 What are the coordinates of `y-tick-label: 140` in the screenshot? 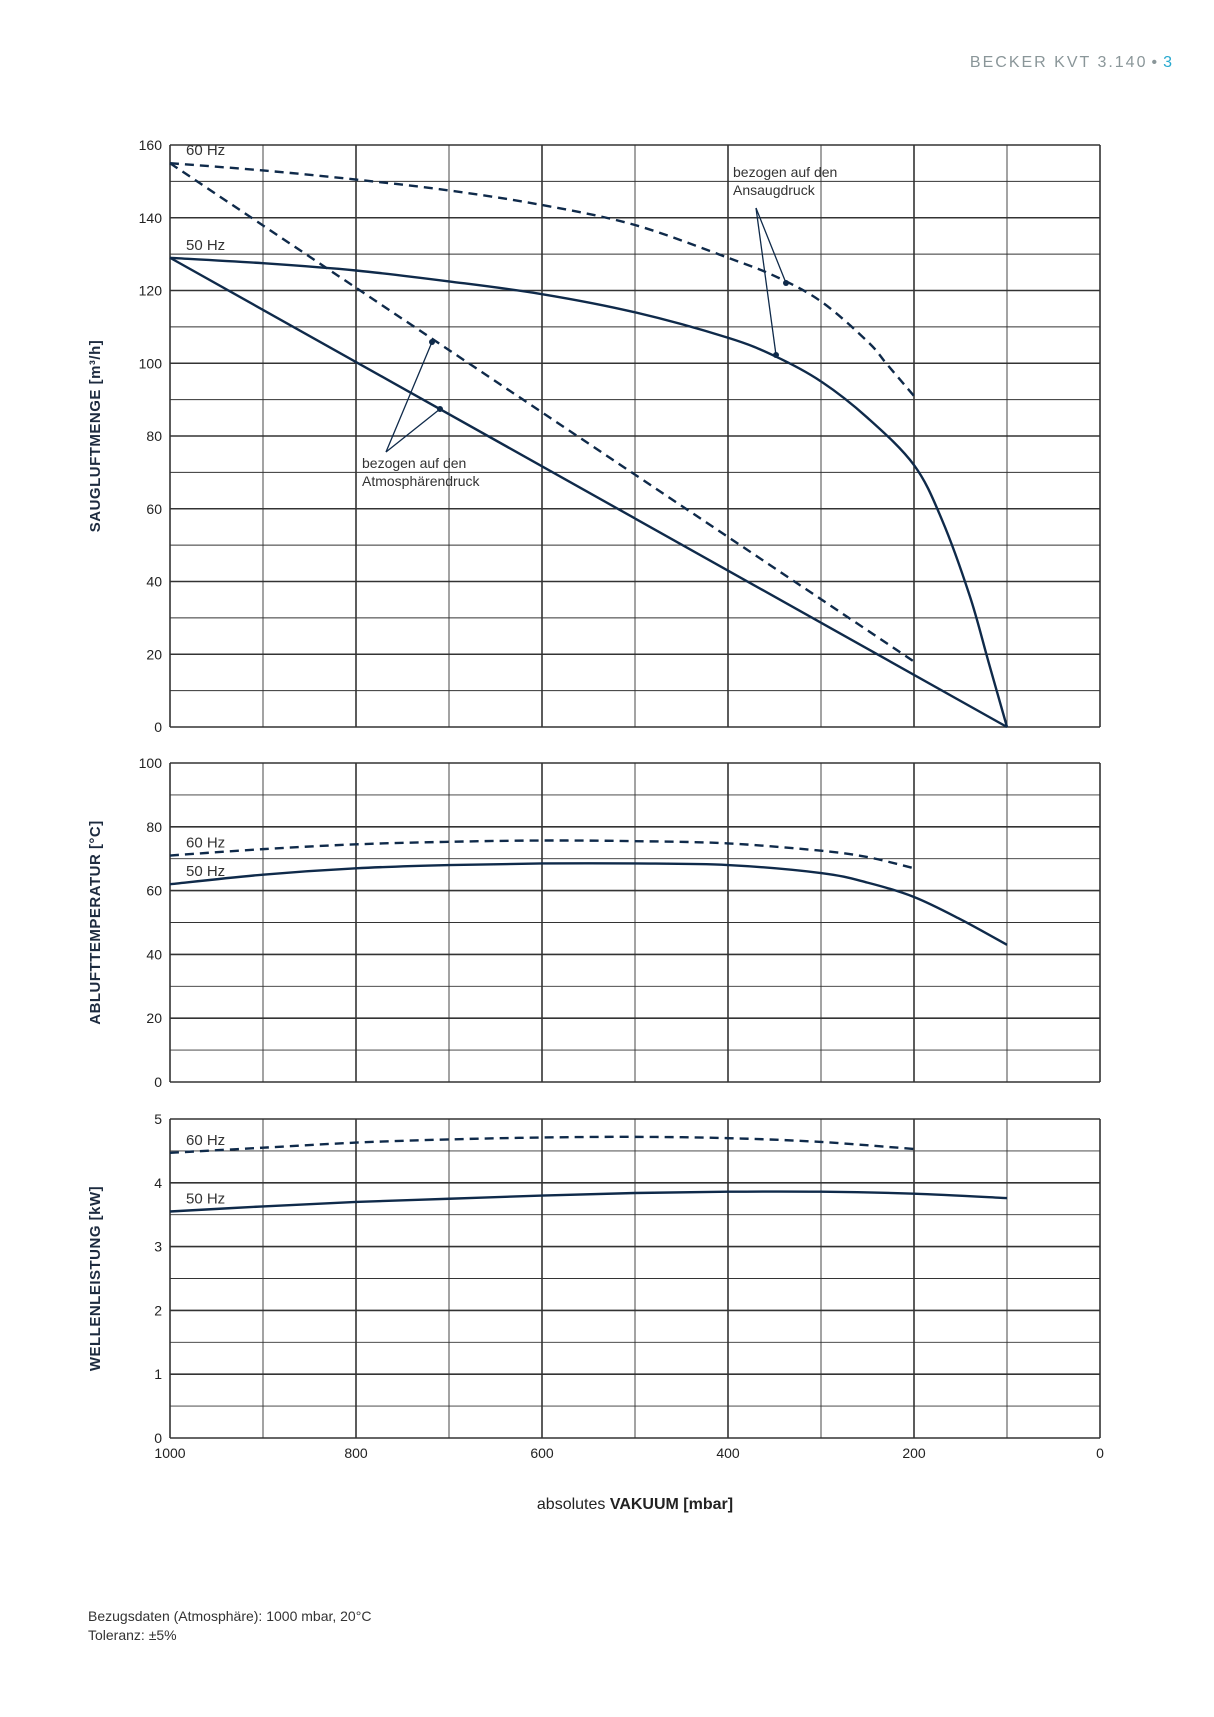 It's located at (151, 218).